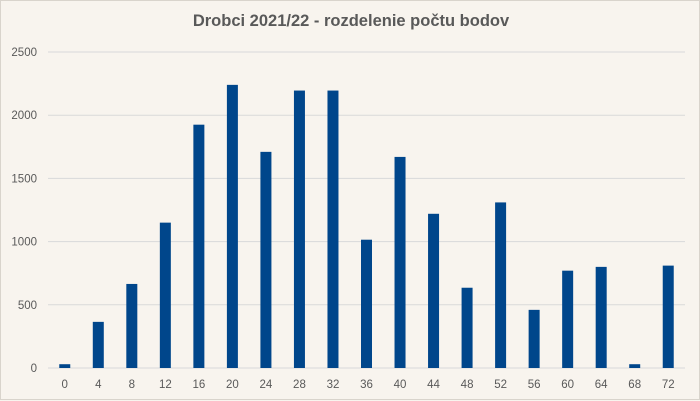  I want to click on y-tick-label: 500, so click(27, 306).